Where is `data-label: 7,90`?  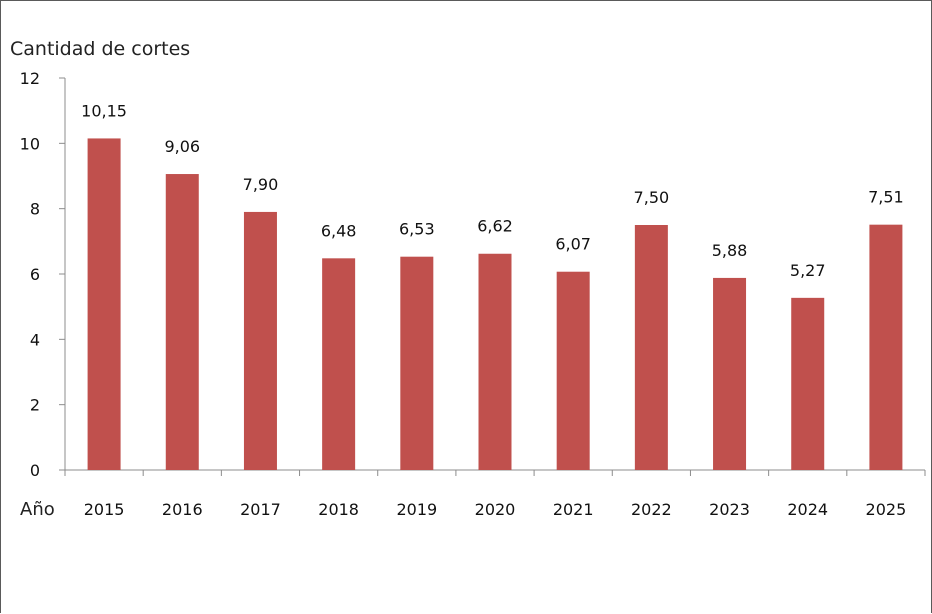
data-label: 7,90 is located at coordinates (261, 184).